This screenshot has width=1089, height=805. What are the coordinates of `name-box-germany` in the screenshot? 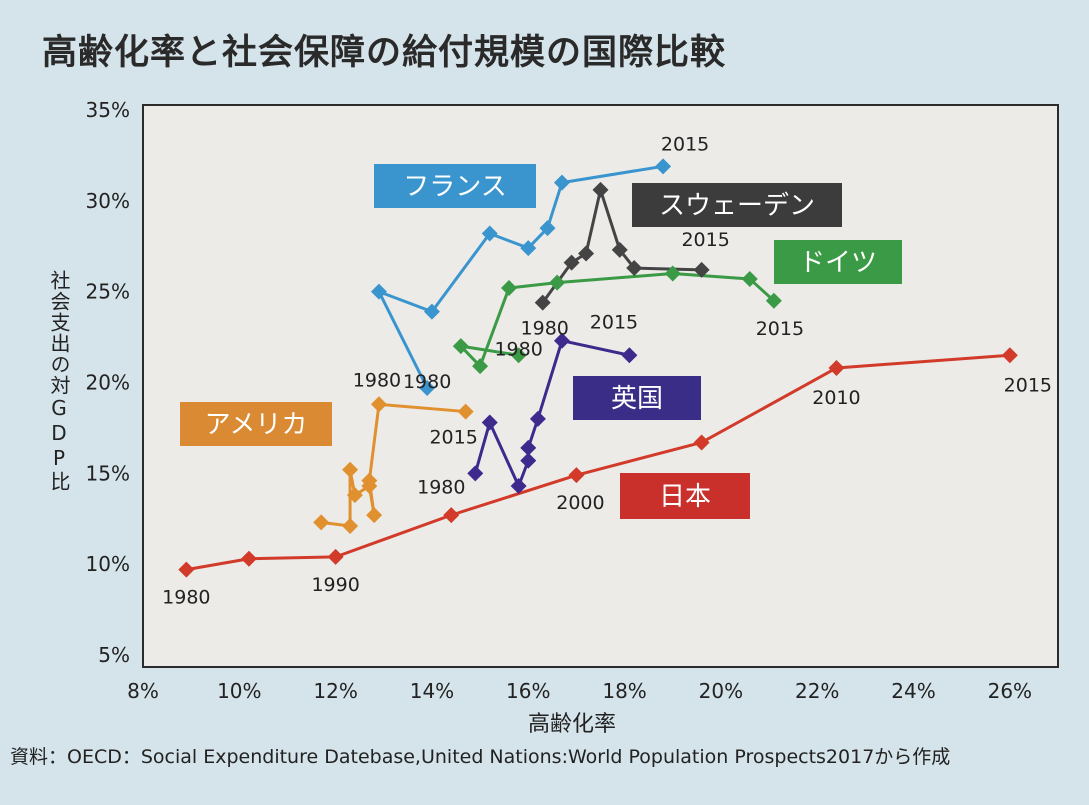 It's located at (838, 262).